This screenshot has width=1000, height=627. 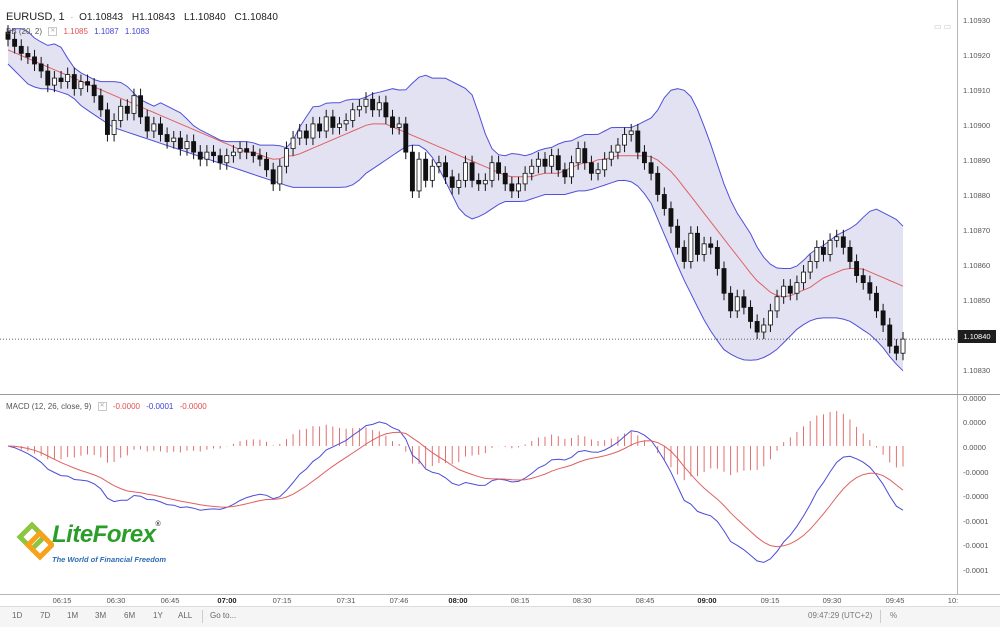 What do you see at coordinates (106, 31) in the screenshot?
I see `bb-upper-value: 1.1087` at bounding box center [106, 31].